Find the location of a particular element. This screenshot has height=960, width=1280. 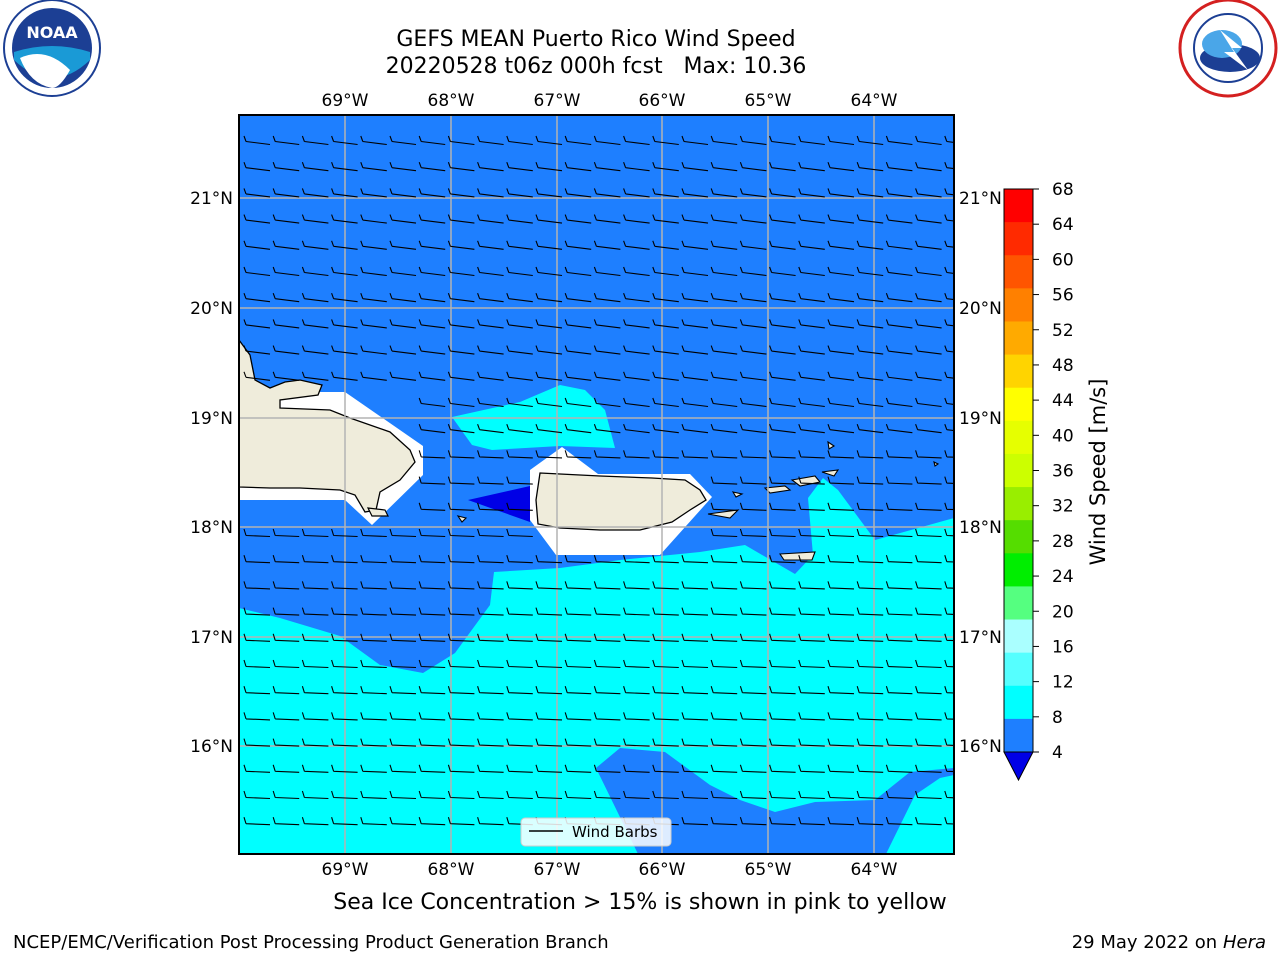

colorbar-tick-label: 32 is located at coordinates (1063, 507).